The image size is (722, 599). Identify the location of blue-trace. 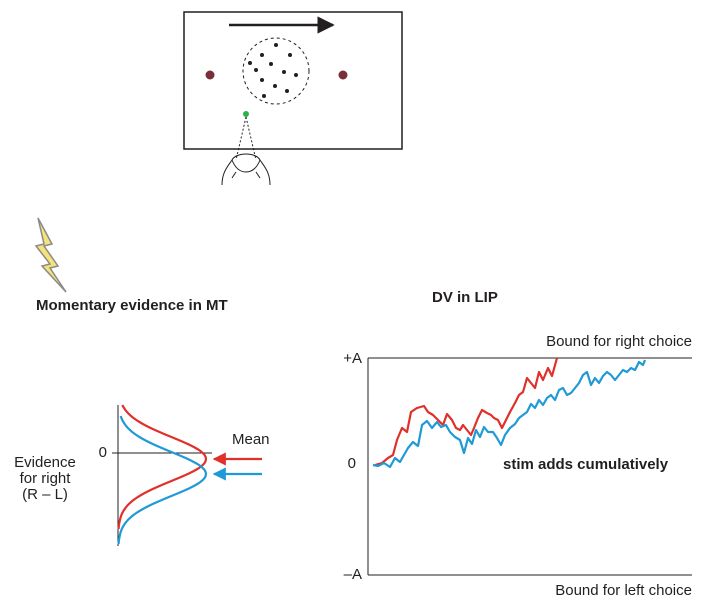
(509, 414).